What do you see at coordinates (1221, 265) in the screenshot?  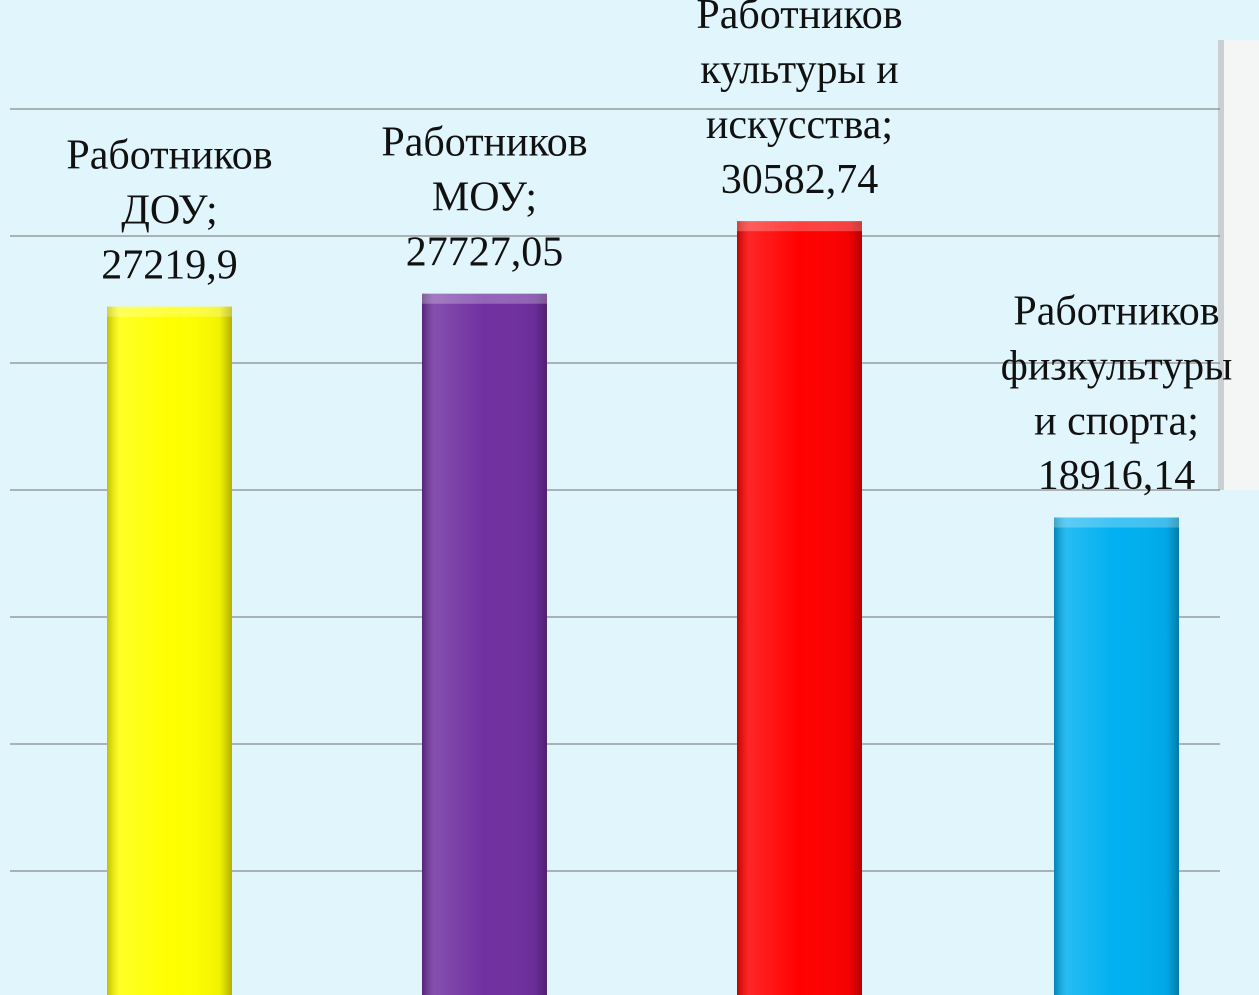 I see `side-panel-edge` at bounding box center [1221, 265].